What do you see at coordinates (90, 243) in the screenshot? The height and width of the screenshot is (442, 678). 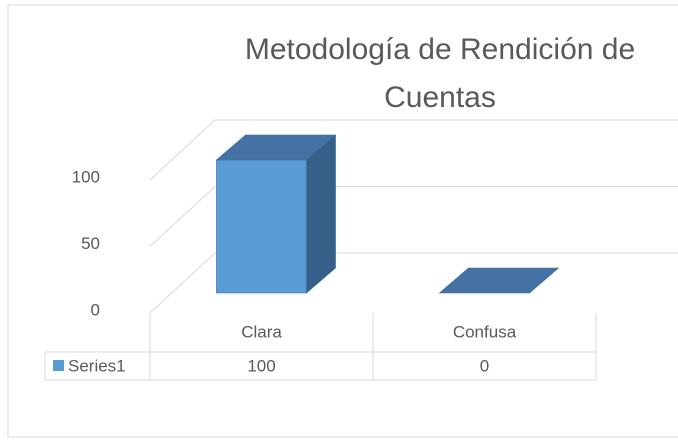 I see `y-tick-label: 50` at bounding box center [90, 243].